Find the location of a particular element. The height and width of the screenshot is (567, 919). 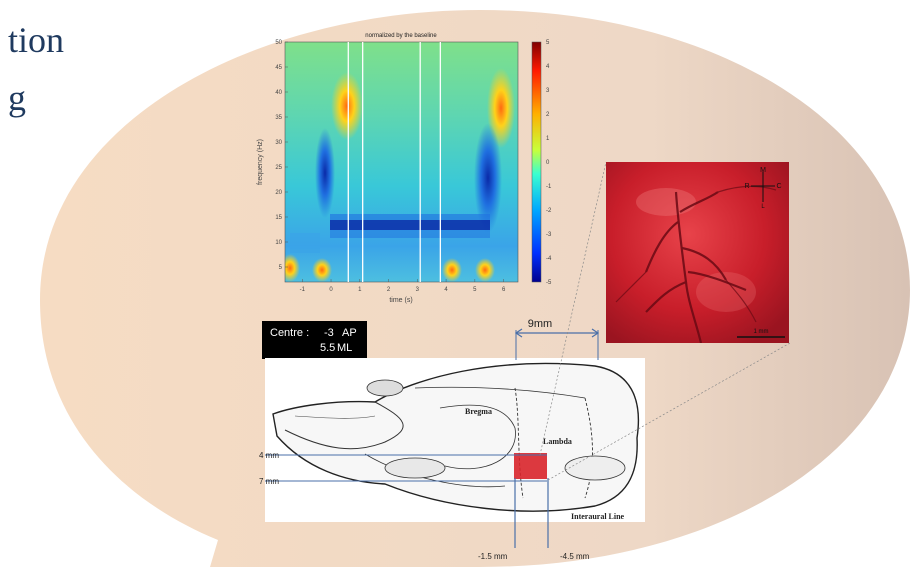

skull-diagram-panel: Bregma Lambda Interaural Line is located at coordinates (451, 440).